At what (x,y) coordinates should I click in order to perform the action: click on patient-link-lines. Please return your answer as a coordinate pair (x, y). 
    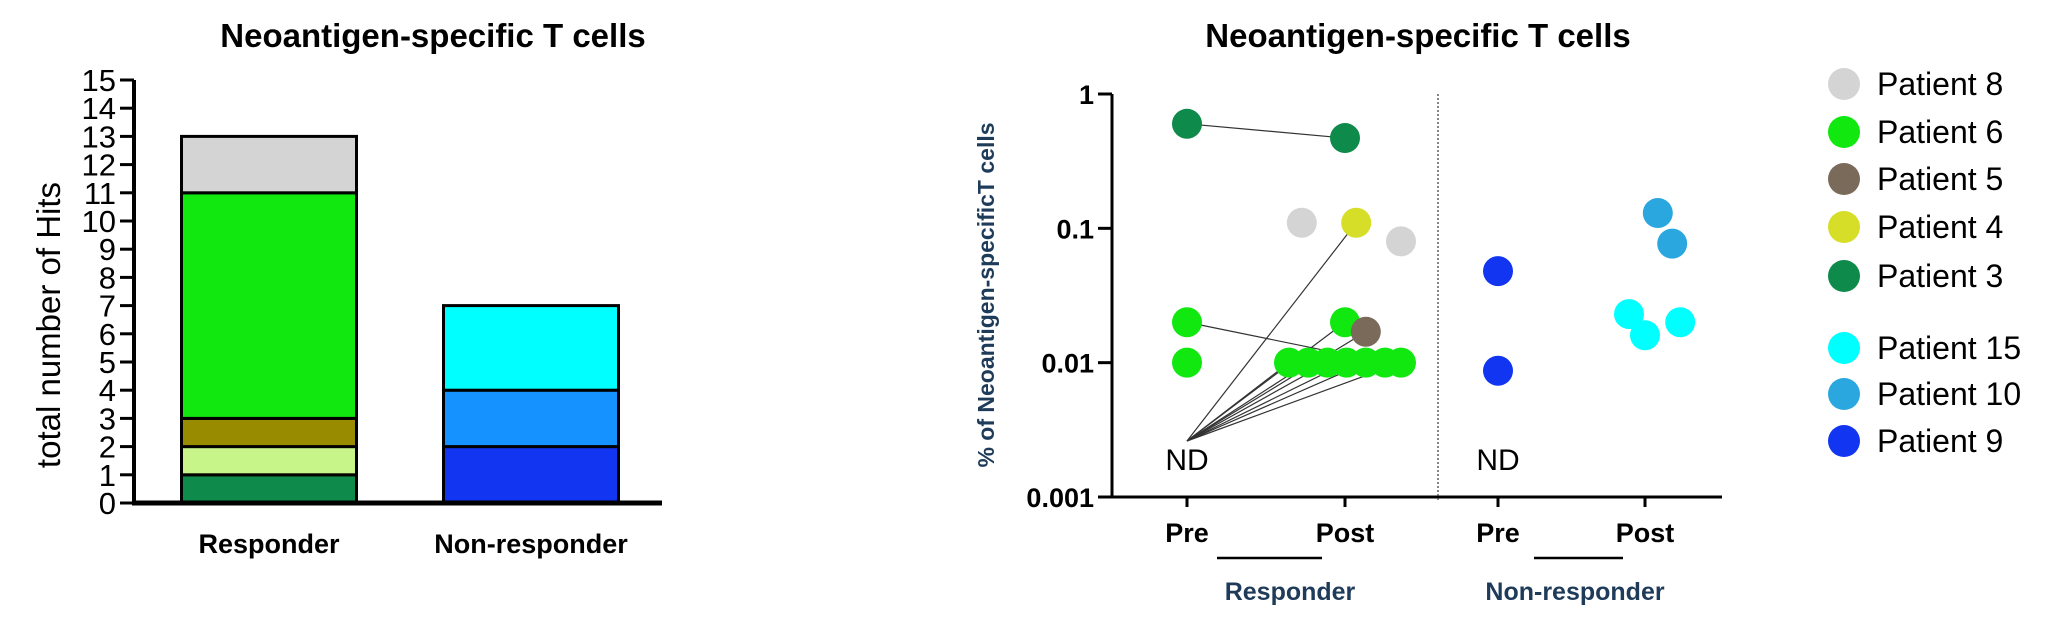
    Looking at the image, I should click on (1294, 282).